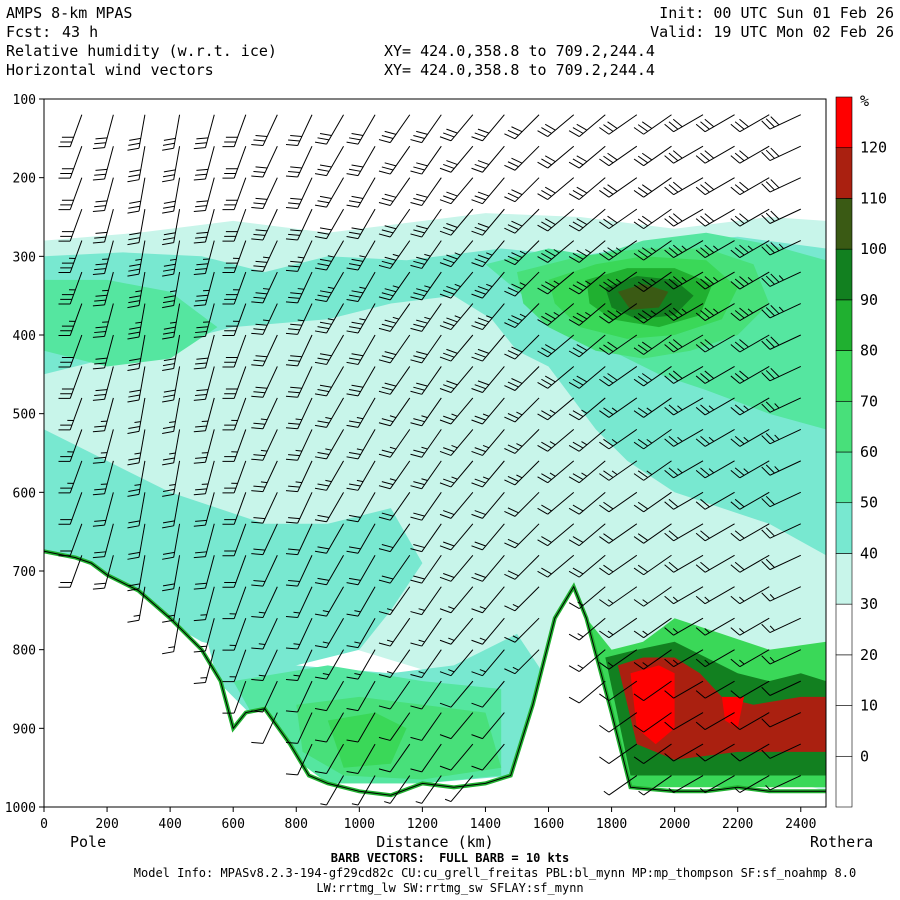 The height and width of the screenshot is (900, 900). What do you see at coordinates (844, 579) in the screenshot?
I see `colorbar-swatch` at bounding box center [844, 579].